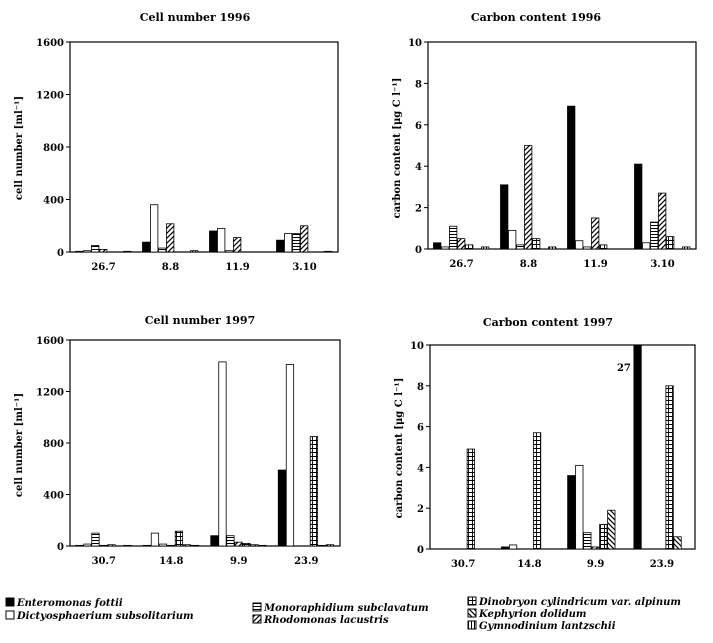  Describe the element at coordinates (195, 17) in the screenshot. I see `chart-title: Cell number 1996` at that location.